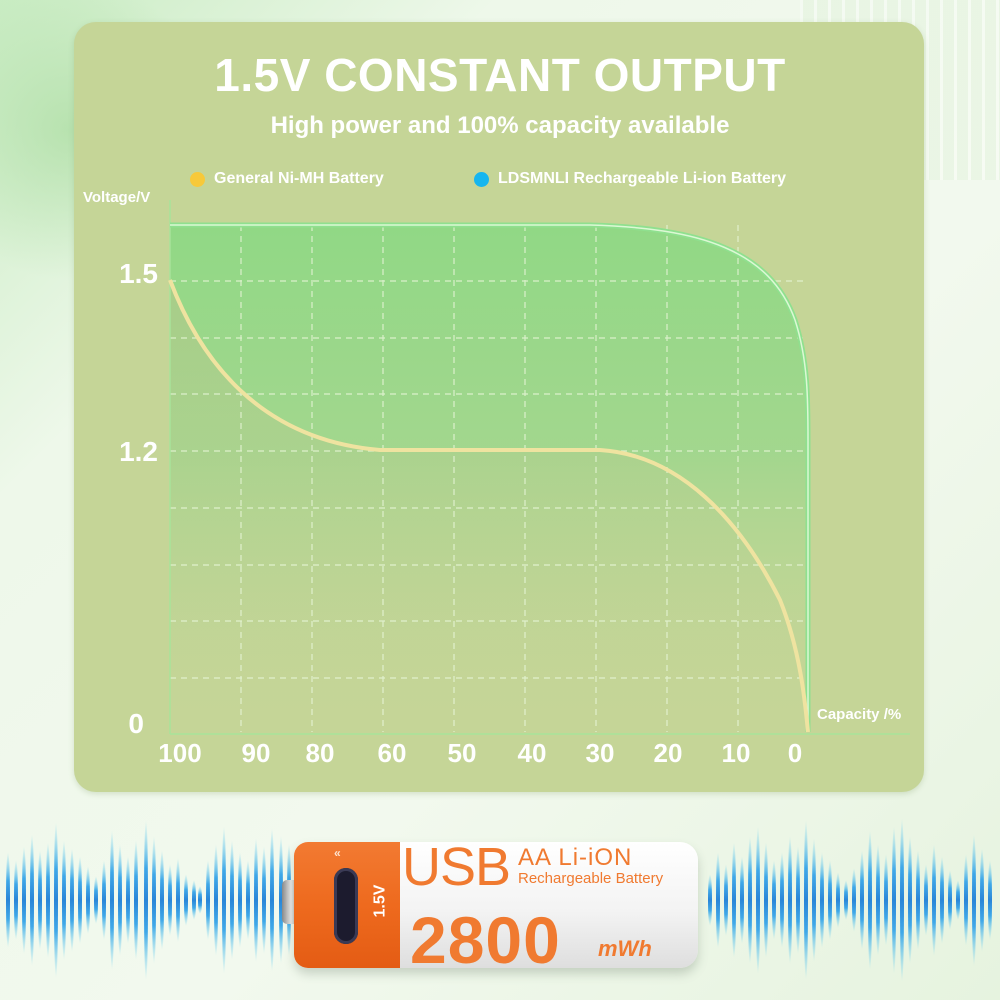  I want to click on y-tick: 1.2, so click(138, 451).